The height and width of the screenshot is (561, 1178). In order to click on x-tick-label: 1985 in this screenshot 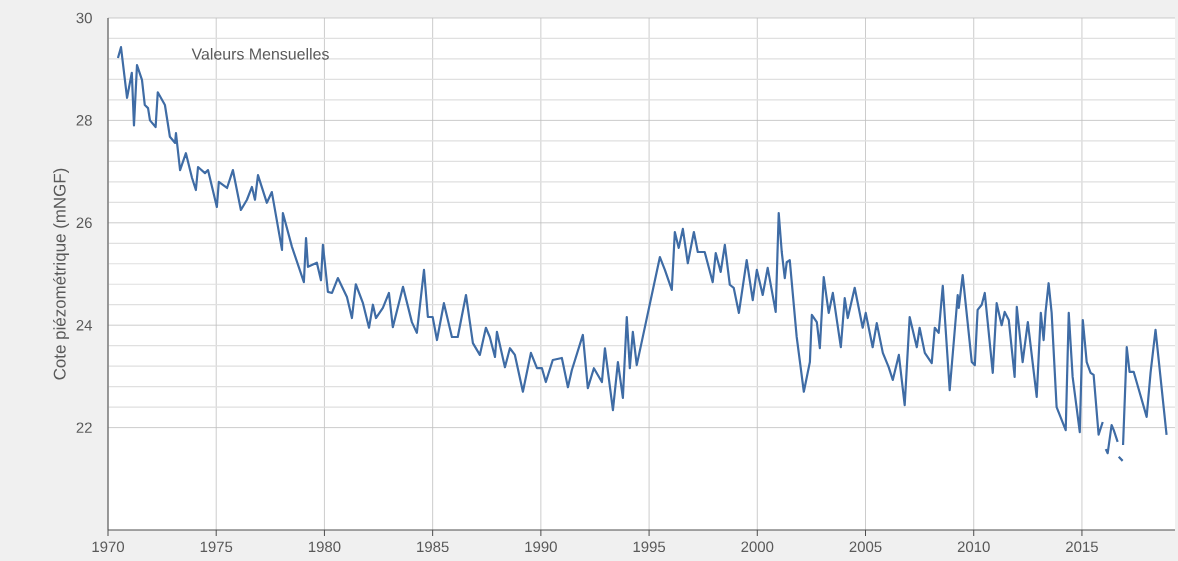, I will do `click(433, 547)`.